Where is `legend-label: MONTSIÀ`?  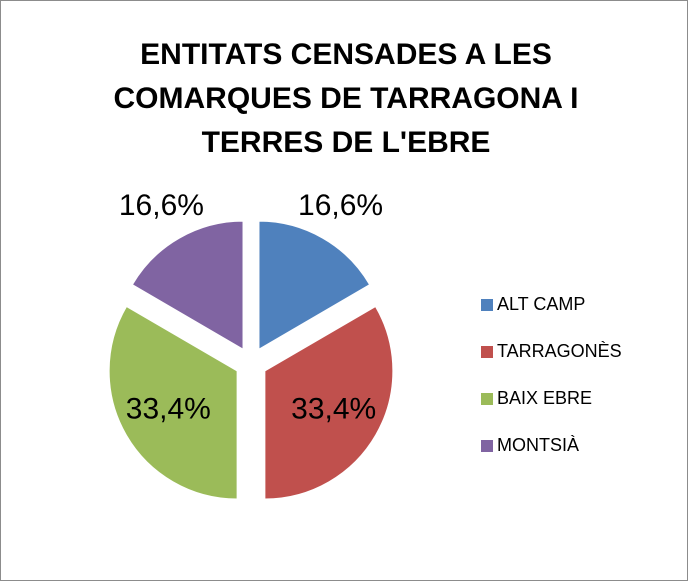 legend-label: MONTSIÀ is located at coordinates (538, 445).